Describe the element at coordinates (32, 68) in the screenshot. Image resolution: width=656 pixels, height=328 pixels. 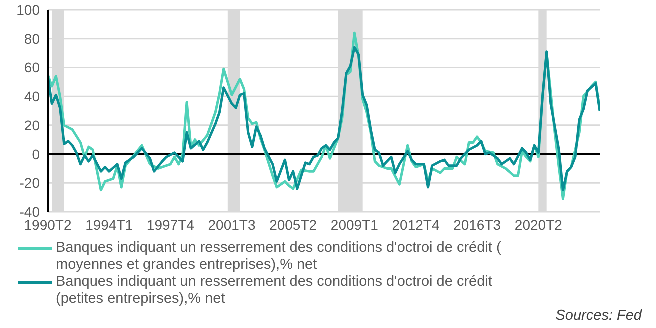
I see `y-tick-label: 60` at that location.